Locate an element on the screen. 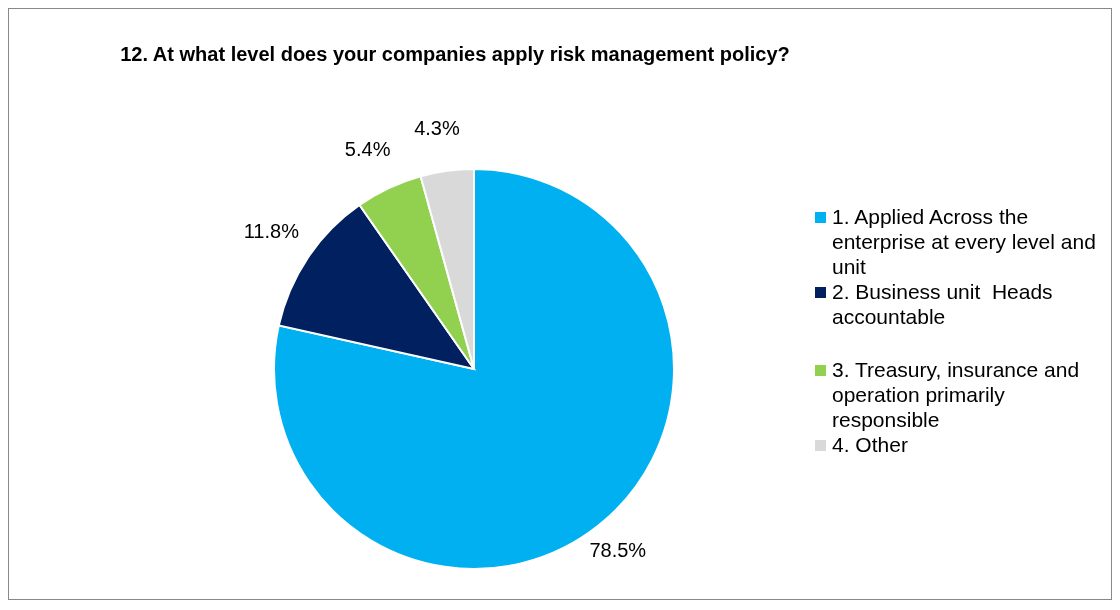 This screenshot has height=610, width=1120. data-label: 5.4% is located at coordinates (367, 148).